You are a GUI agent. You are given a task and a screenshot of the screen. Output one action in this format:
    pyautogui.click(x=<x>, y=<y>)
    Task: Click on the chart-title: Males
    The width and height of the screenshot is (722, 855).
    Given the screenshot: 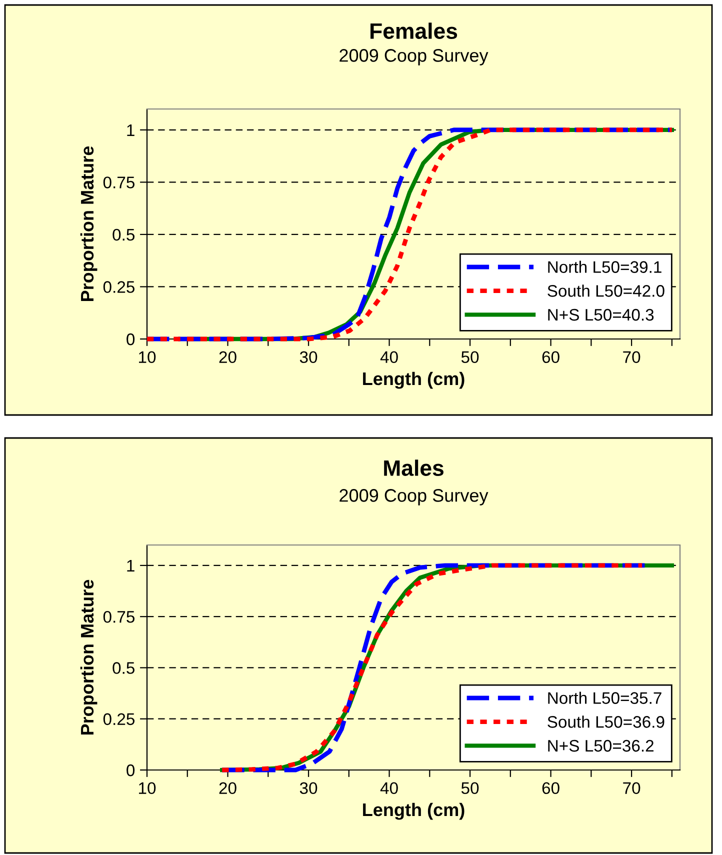 What is the action you would take?
    pyautogui.click(x=414, y=468)
    